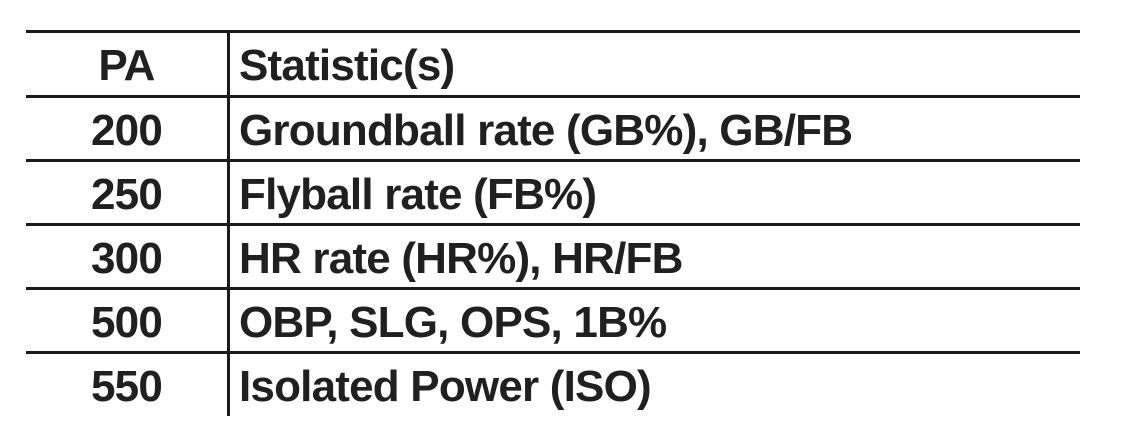  Describe the element at coordinates (418, 194) in the screenshot. I see `cell-statistics: Flyball rate (FB%)` at that location.